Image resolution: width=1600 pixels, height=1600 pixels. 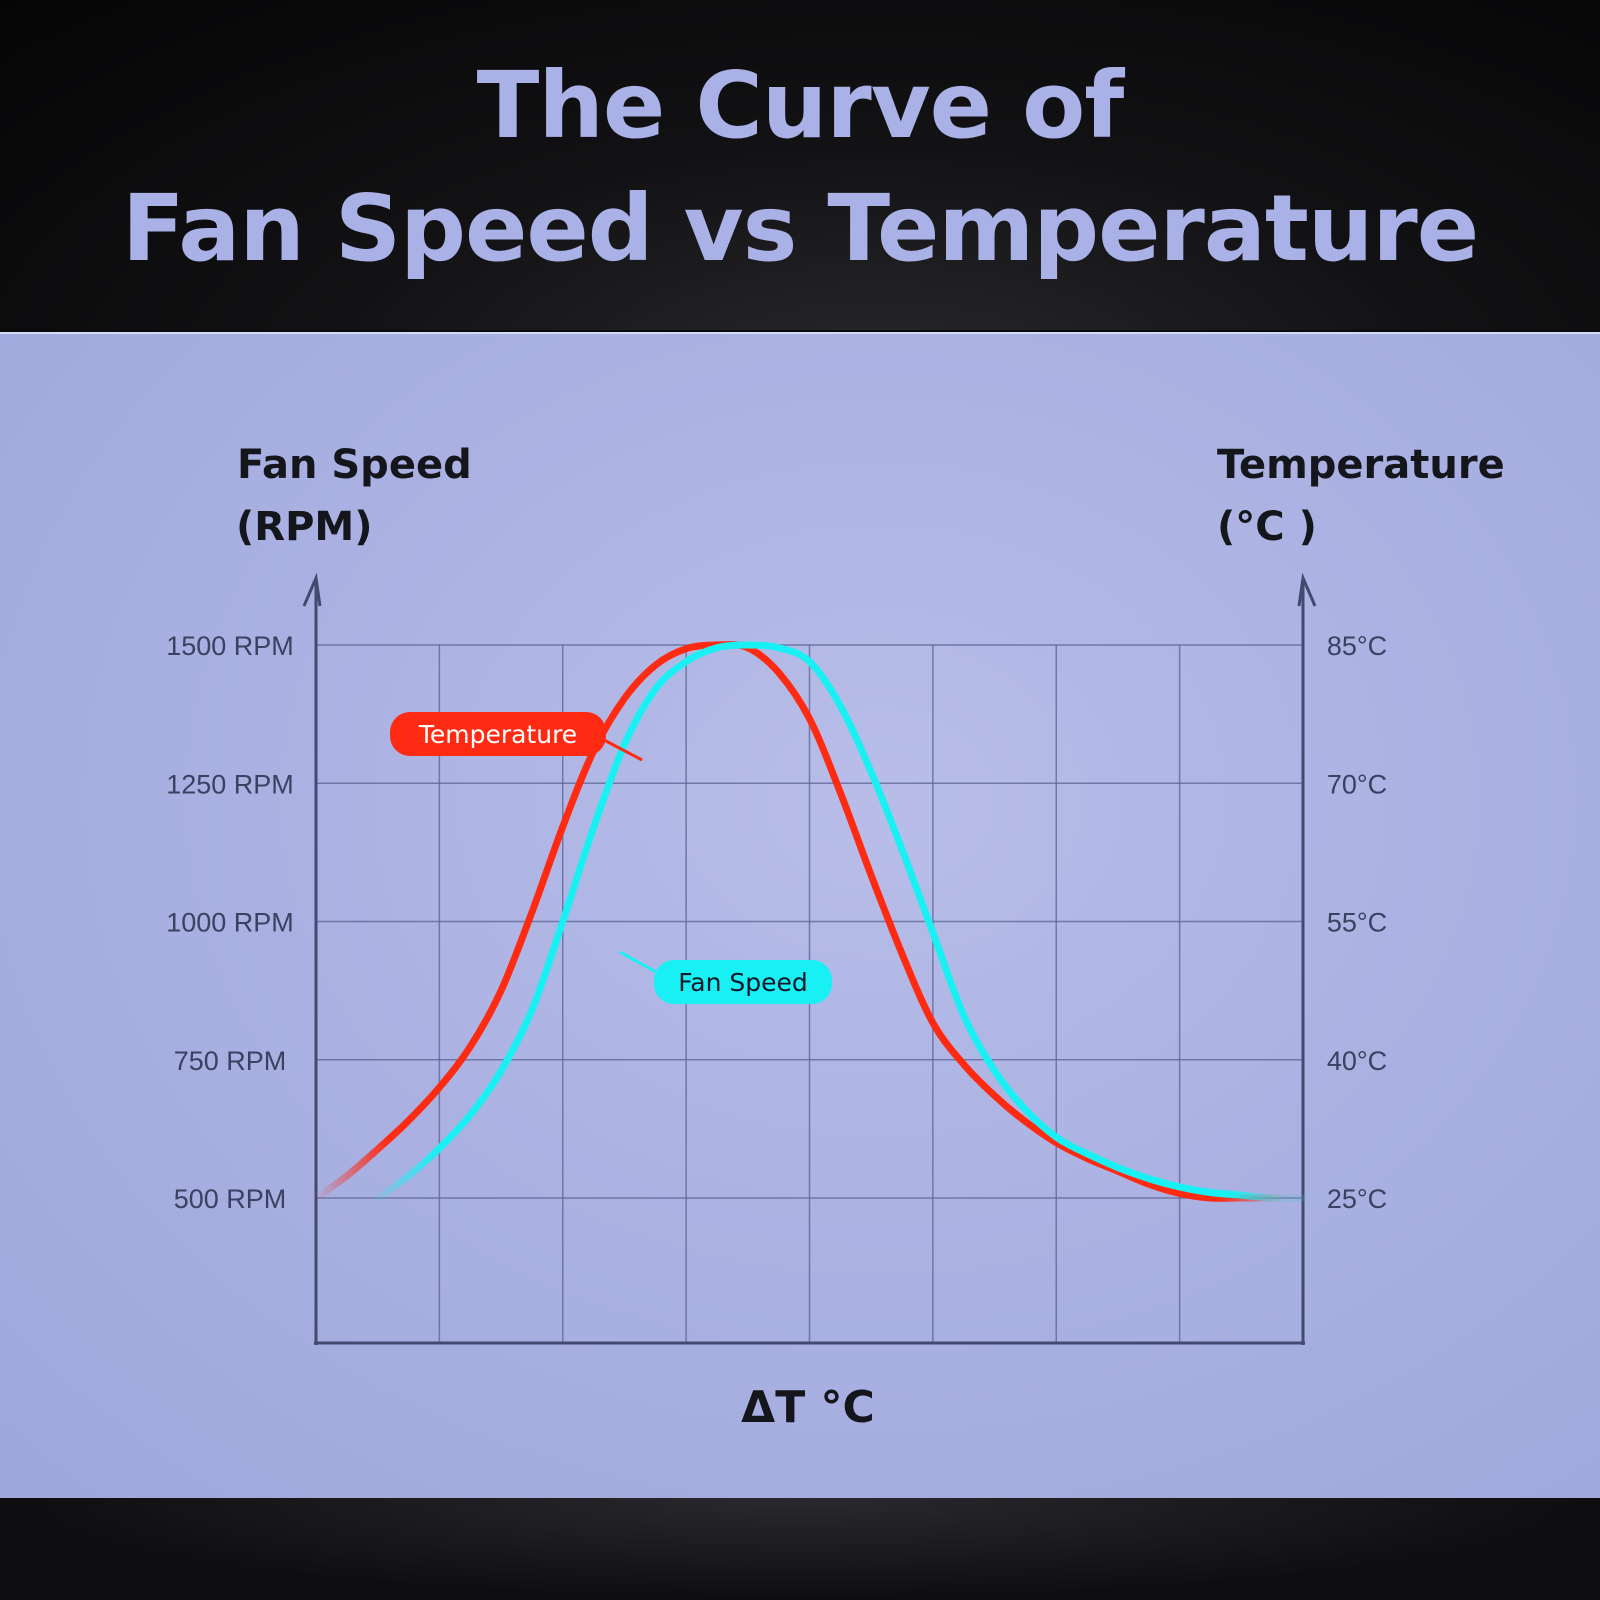 What do you see at coordinates (1307, 592) in the screenshot?
I see `right-axis-arrow` at bounding box center [1307, 592].